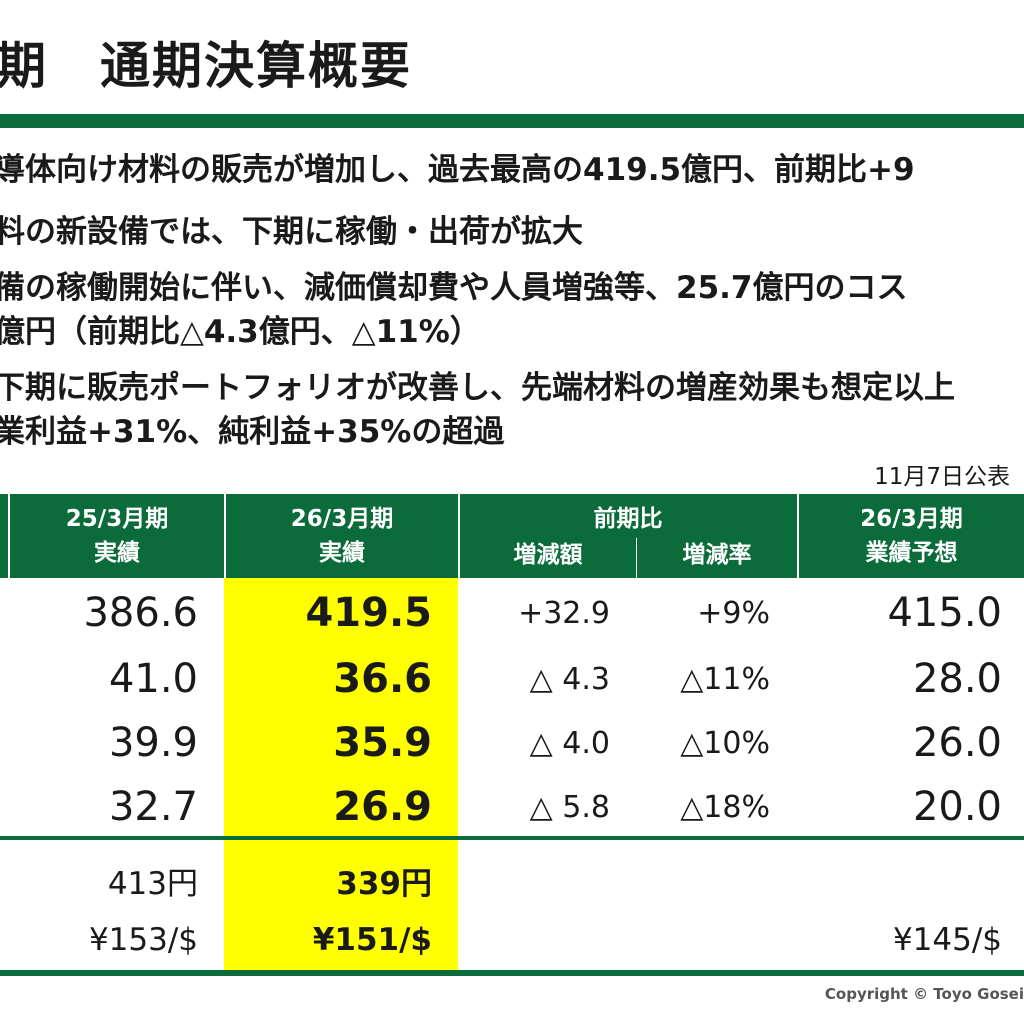  What do you see at coordinates (153, 743) in the screenshot?
I see `table-cell: 39.9` at bounding box center [153, 743].